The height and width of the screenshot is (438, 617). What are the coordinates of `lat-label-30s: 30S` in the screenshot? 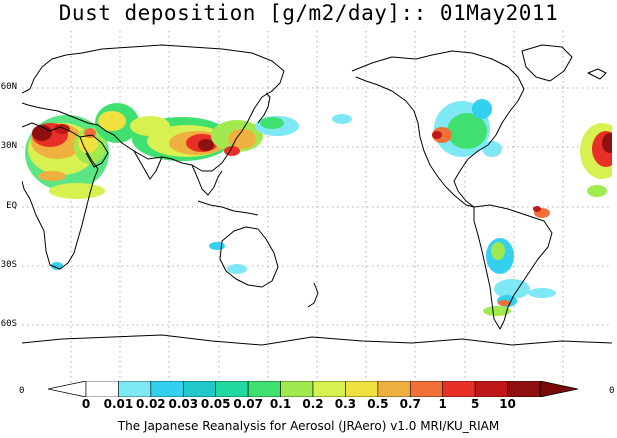 It's located at (8, 265).